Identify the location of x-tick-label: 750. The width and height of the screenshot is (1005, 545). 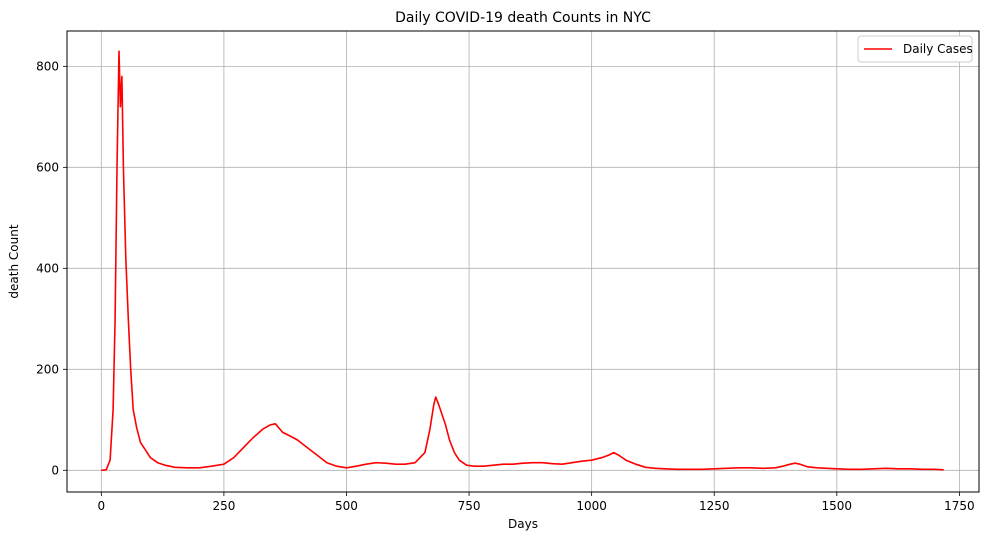
(469, 506).